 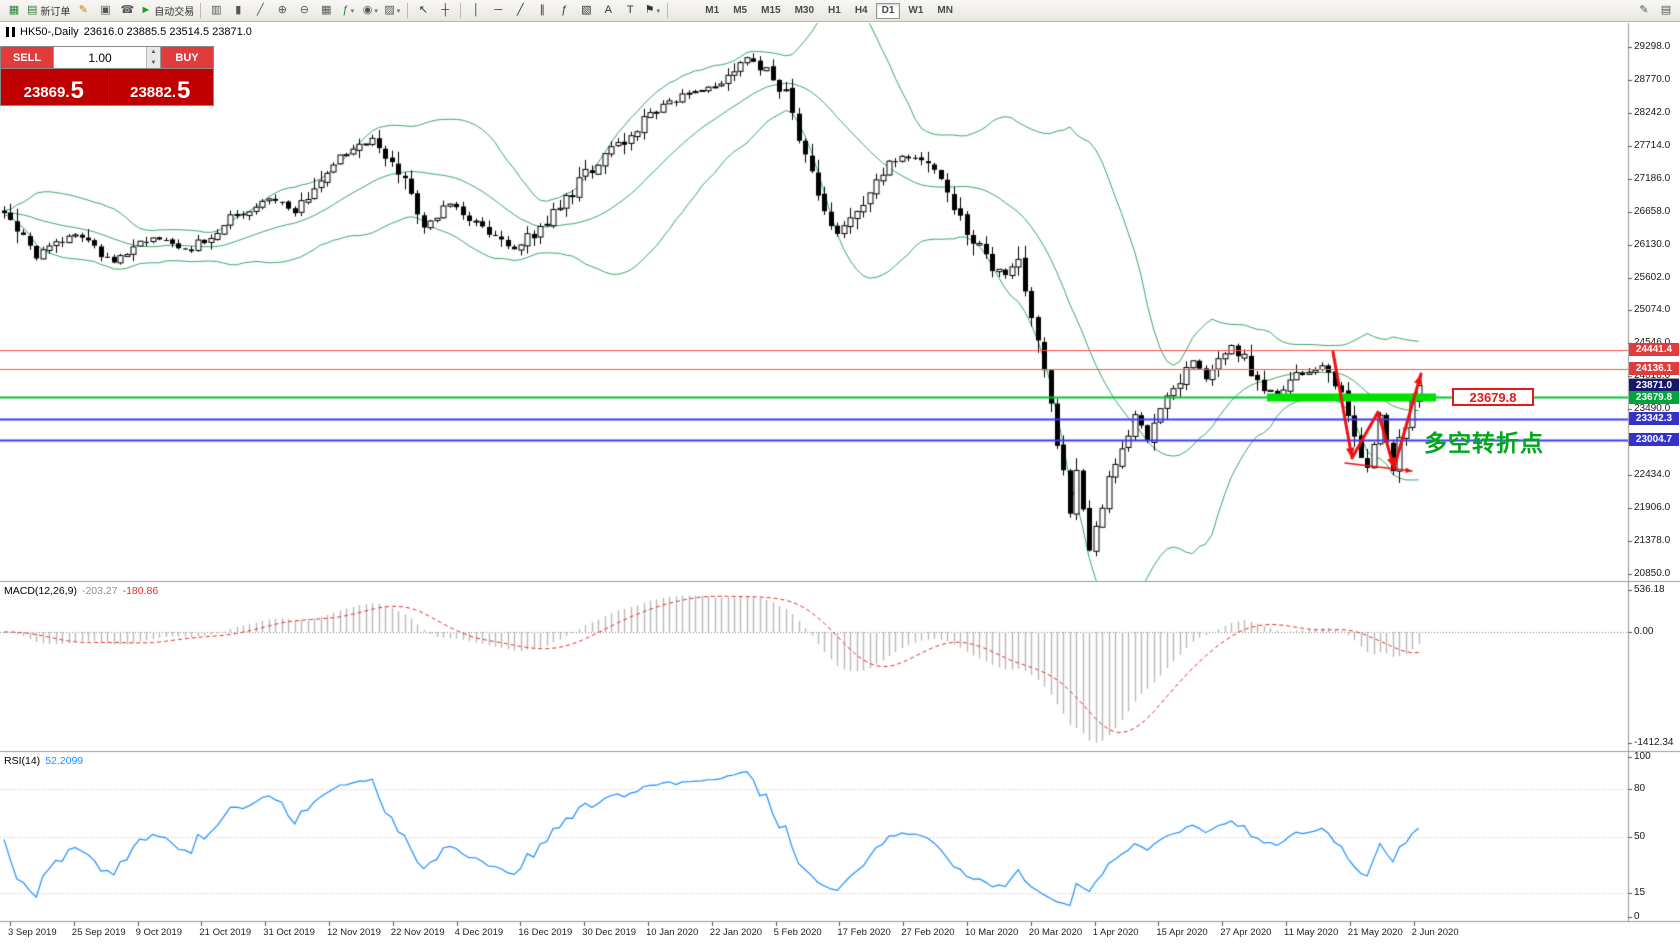 I want to click on zoom-out-button: ⊖, so click(x=304, y=11).